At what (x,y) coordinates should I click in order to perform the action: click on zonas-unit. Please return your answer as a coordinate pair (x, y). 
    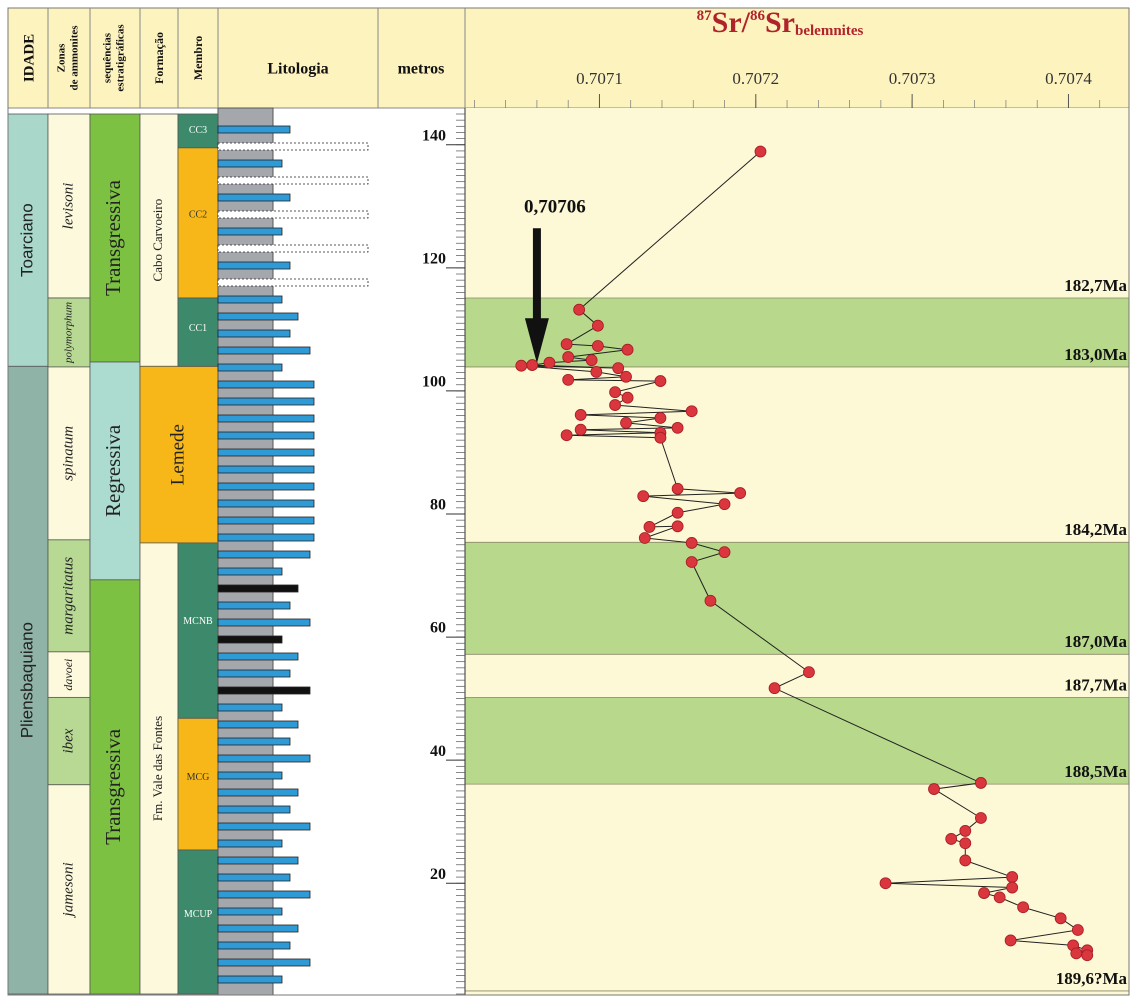
    Looking at the image, I should click on (69, 889).